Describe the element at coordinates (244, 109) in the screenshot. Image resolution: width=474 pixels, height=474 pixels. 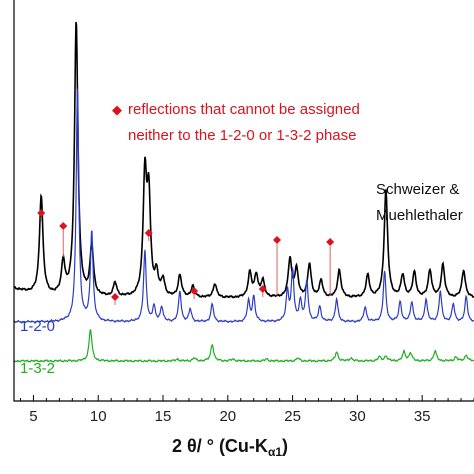
I see `legend-note-line1: reflections that cannot be assigned` at that location.